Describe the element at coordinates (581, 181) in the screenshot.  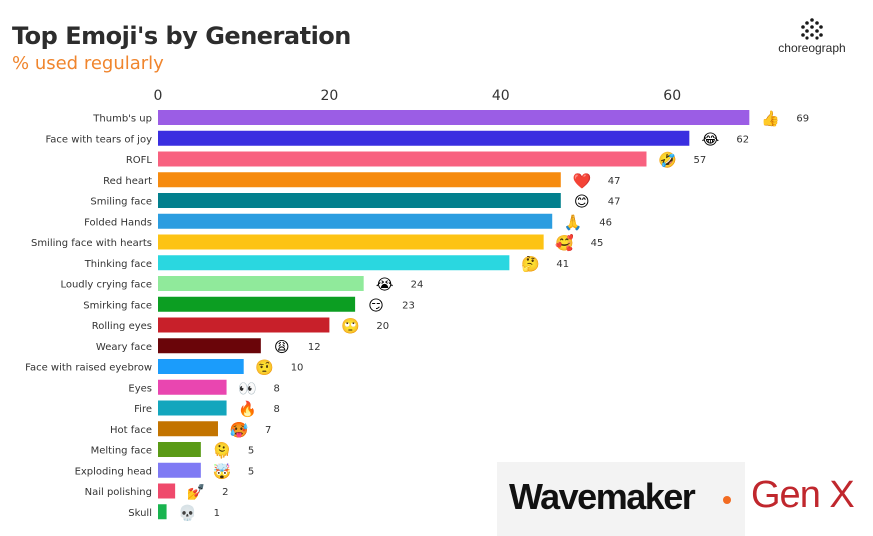
I see `emoji-icon: ❤️` at that location.